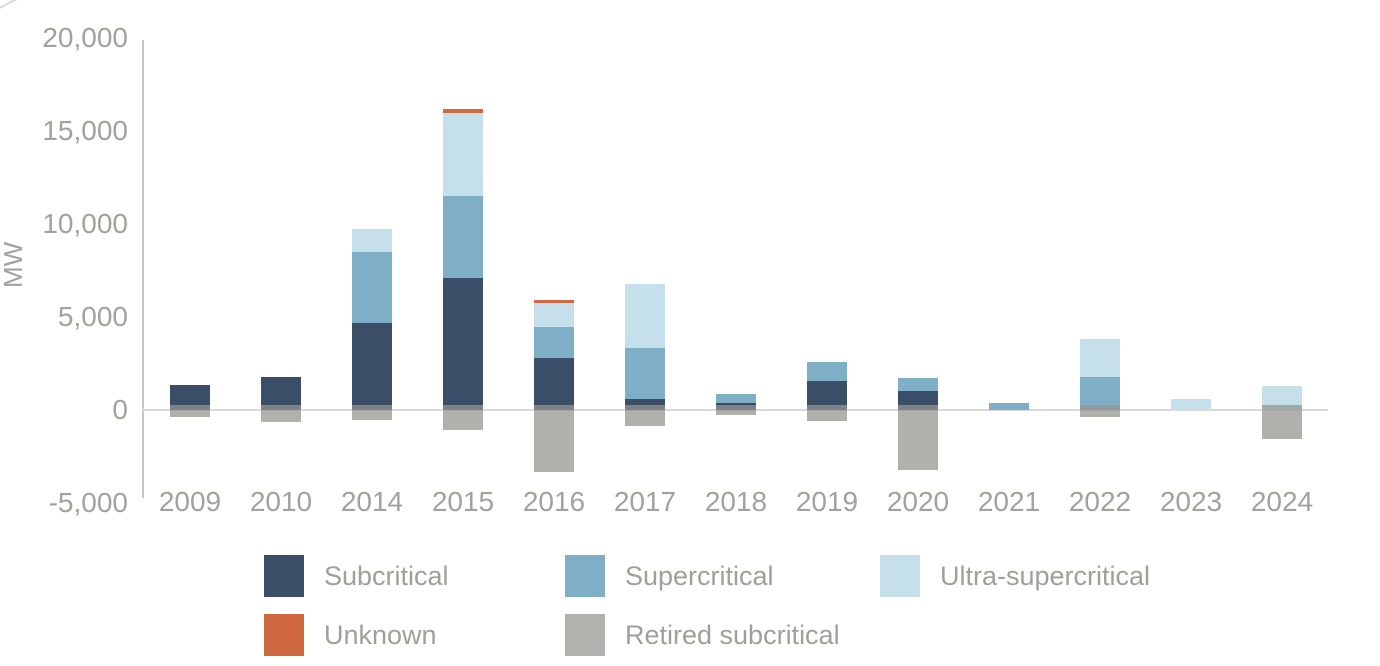  What do you see at coordinates (1191, 501) in the screenshot?
I see `x-tick-label: 2023` at bounding box center [1191, 501].